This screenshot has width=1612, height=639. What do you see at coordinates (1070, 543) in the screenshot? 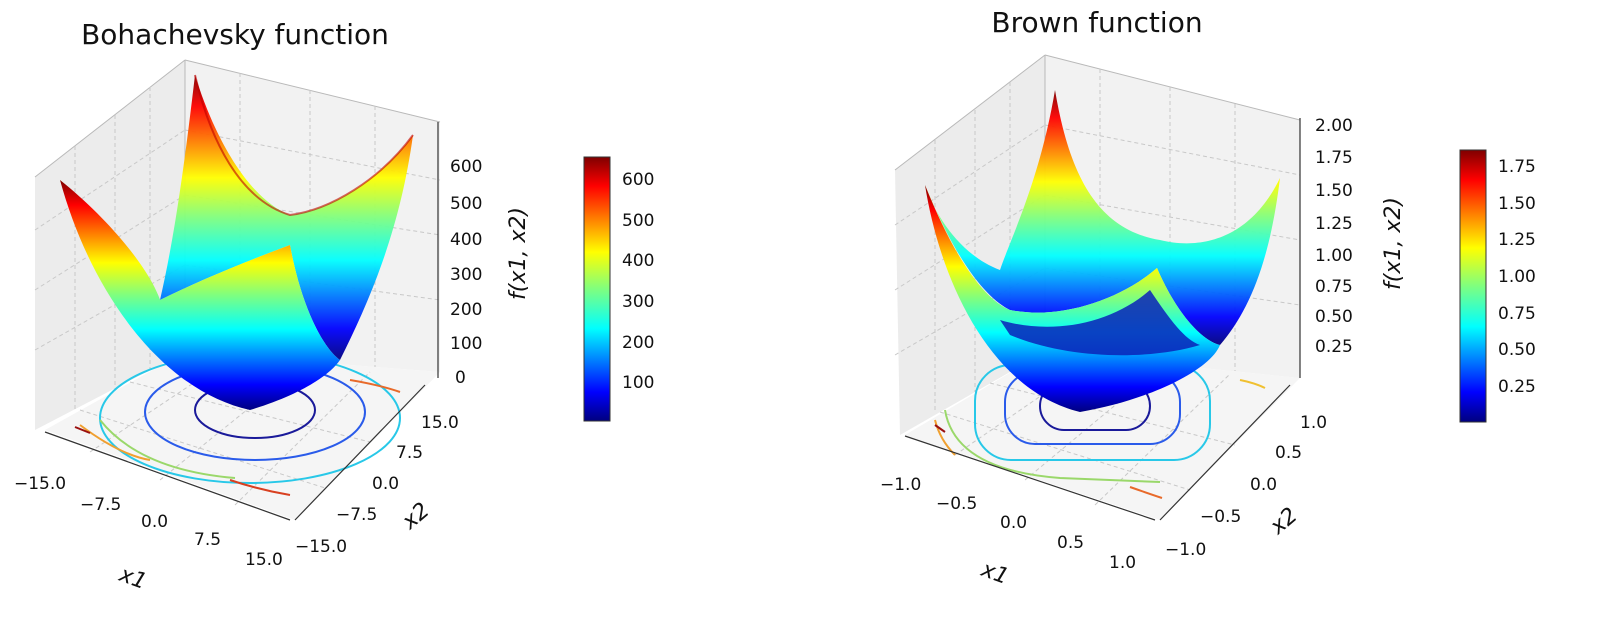
I see `x-tick-label: 0.5` at bounding box center [1070, 543].